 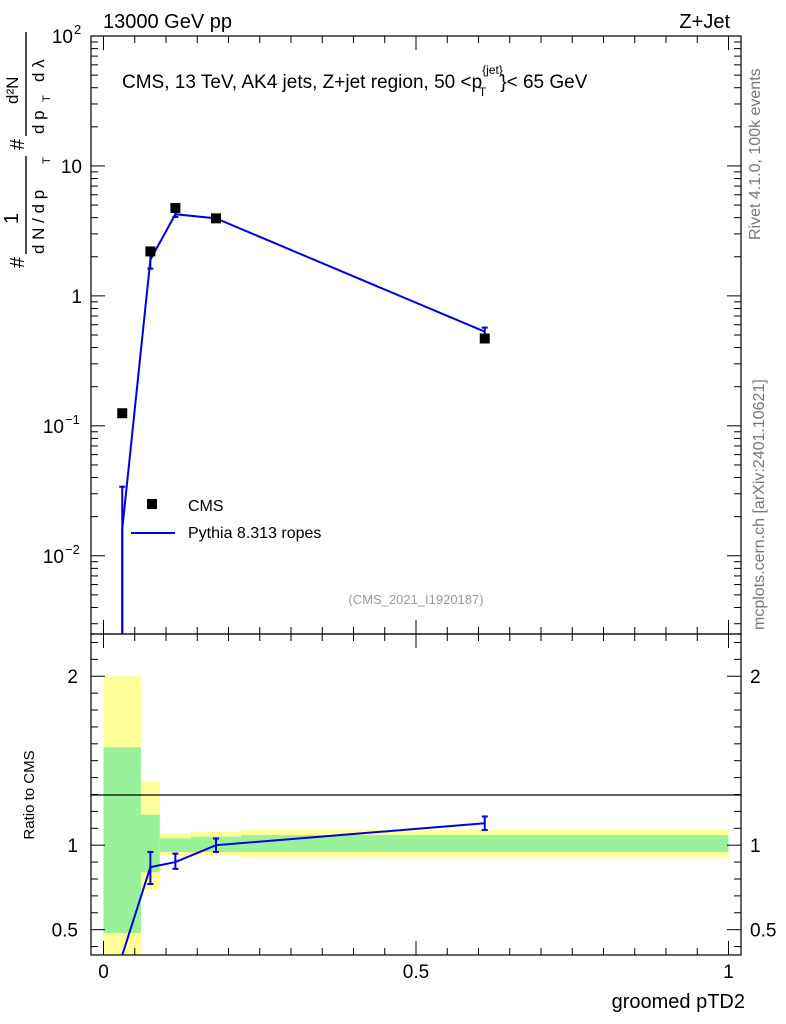 I want to click on svg-text: 1, so click(x=12, y=218).